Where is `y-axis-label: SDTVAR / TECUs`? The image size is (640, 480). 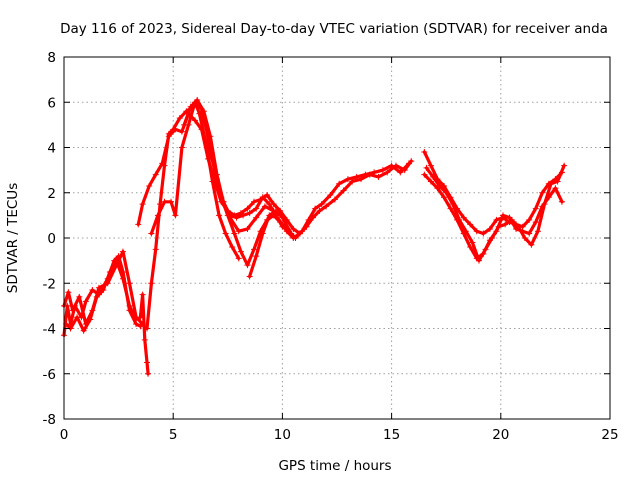
y-axis-label: SDTVAR / TECUs is located at coordinates (13, 238).